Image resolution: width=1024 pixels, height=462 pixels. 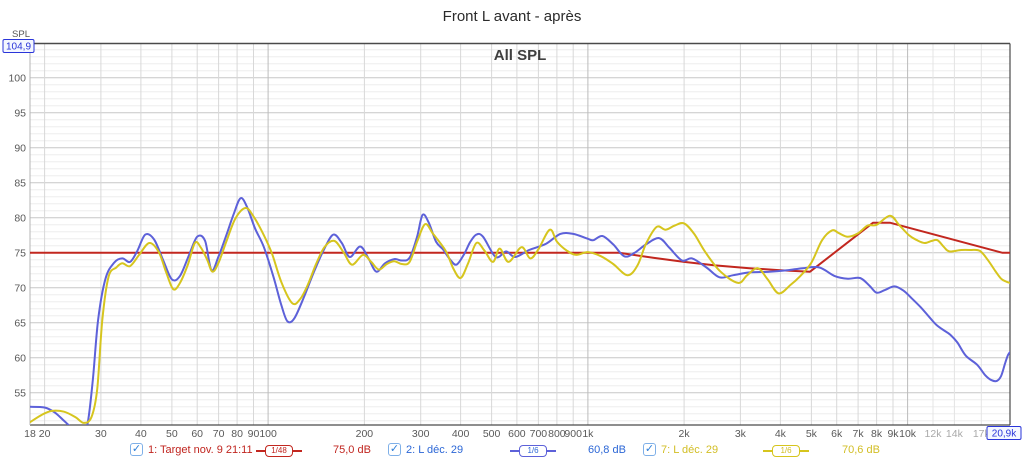 I want to click on x-tick-label: 30, so click(x=101, y=434).